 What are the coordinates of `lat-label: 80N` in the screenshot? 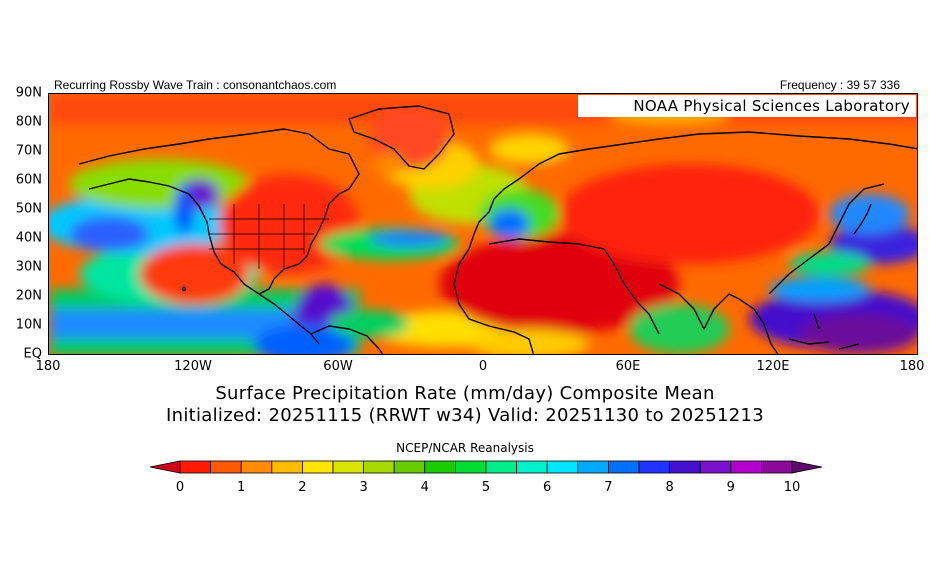 It's located at (28, 122).